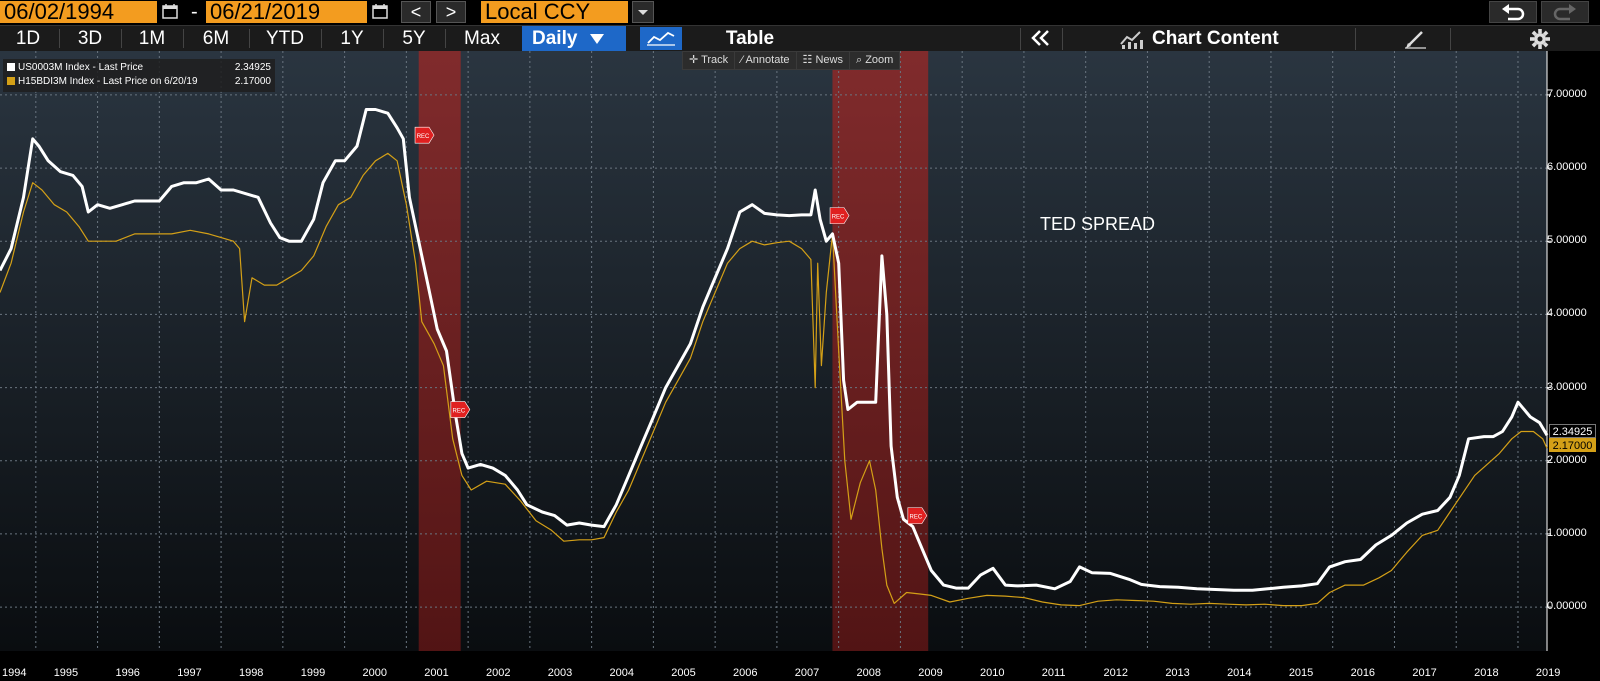 This screenshot has width=1600, height=681. I want to click on x-tick-label: 1999, so click(313, 673).